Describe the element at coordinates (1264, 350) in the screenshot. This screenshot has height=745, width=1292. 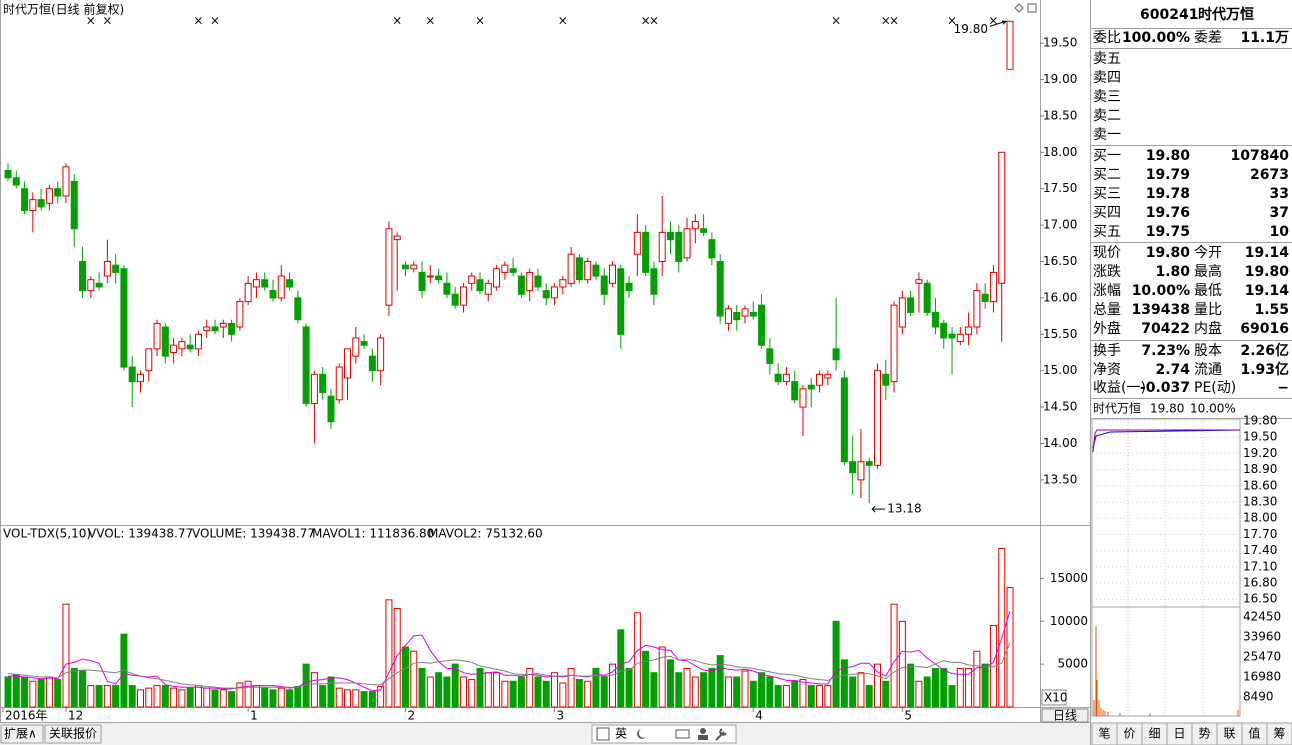
I see `field-value: 2.26亿` at that location.